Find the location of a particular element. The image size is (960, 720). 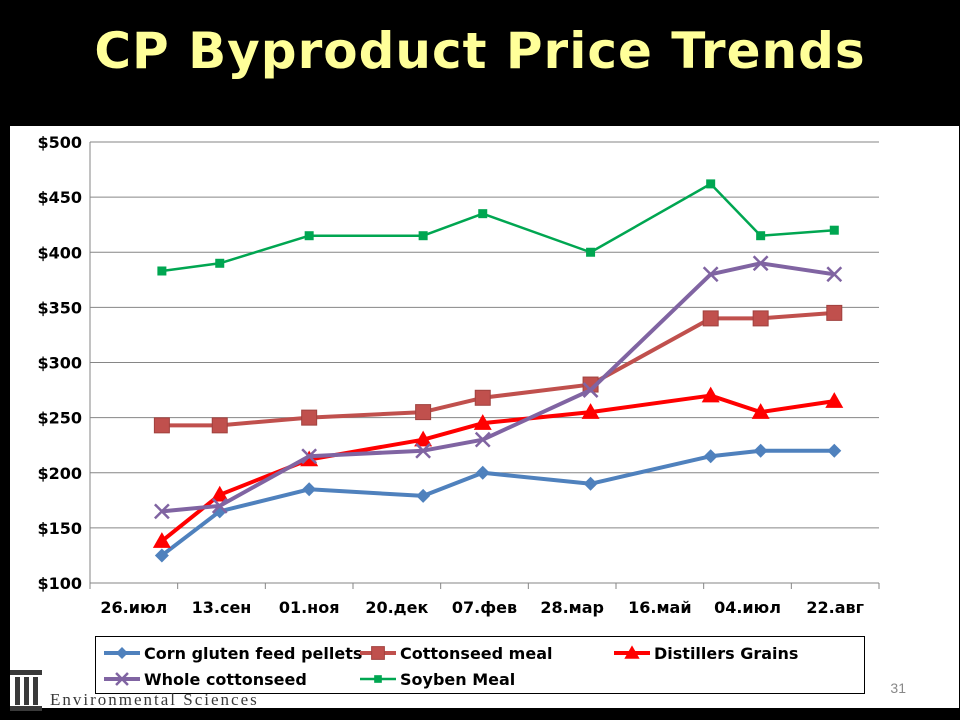

x-tick-label: 28.мар is located at coordinates (572, 607).